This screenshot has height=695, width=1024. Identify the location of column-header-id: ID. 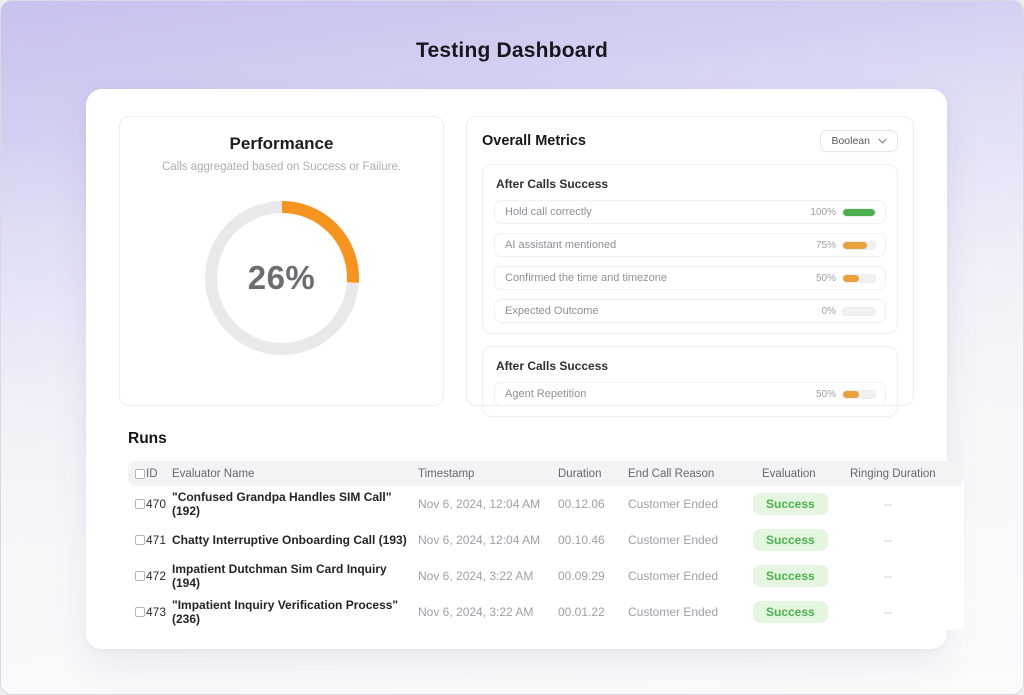
(152, 473).